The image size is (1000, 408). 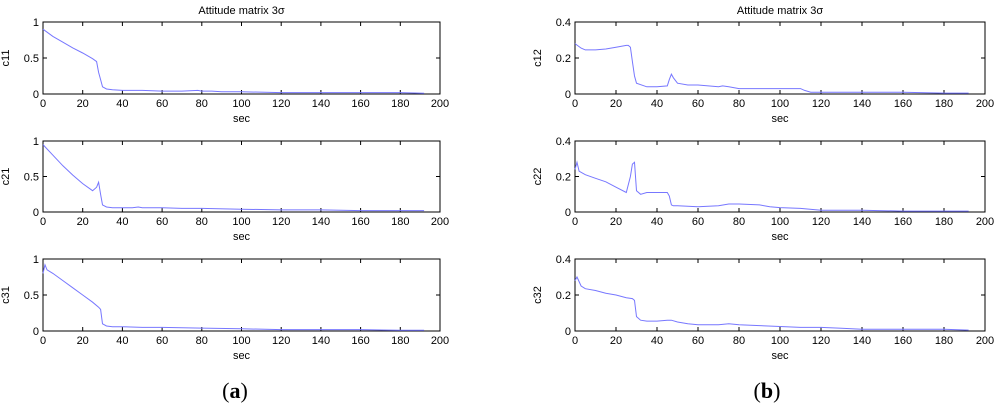 What do you see at coordinates (6, 177) in the screenshot?
I see `y-axis-label: c21` at bounding box center [6, 177].